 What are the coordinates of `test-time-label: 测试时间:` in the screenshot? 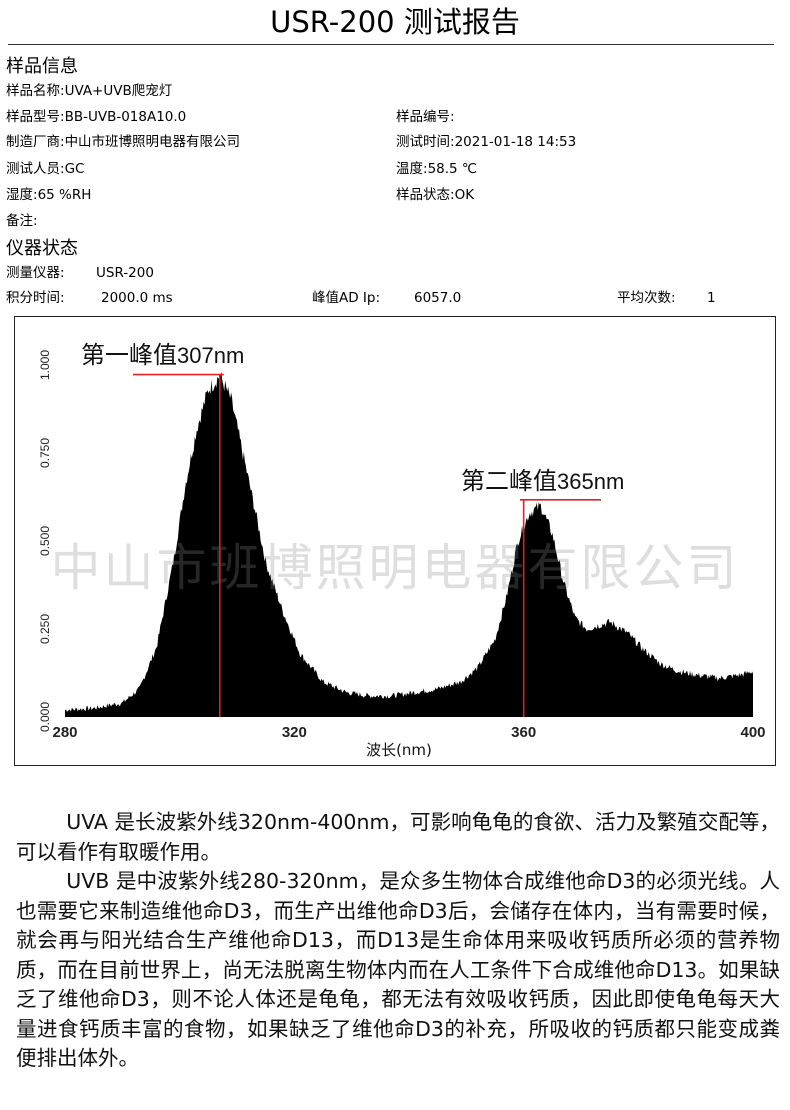 It's located at (425, 142).